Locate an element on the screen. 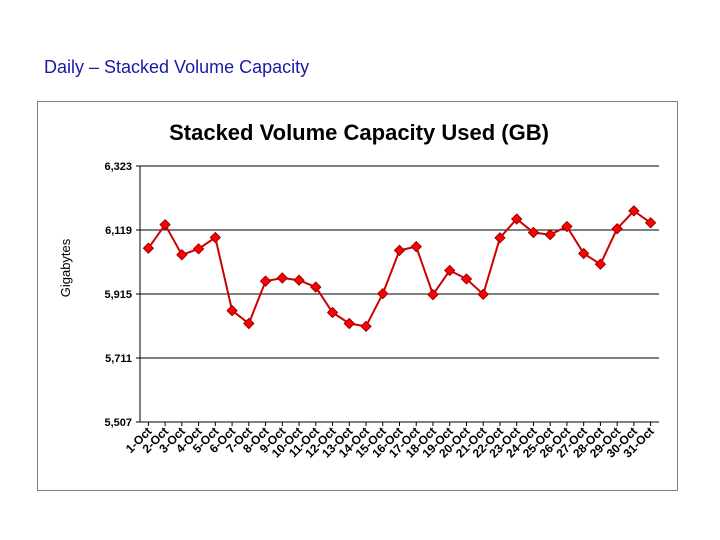  y-axis-label: Gigabytes is located at coordinates (65, 267).